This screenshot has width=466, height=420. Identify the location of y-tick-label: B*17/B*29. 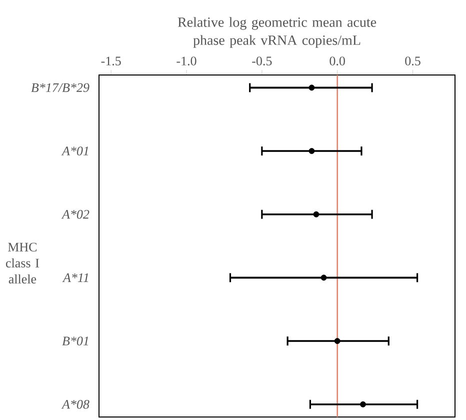
(60, 87).